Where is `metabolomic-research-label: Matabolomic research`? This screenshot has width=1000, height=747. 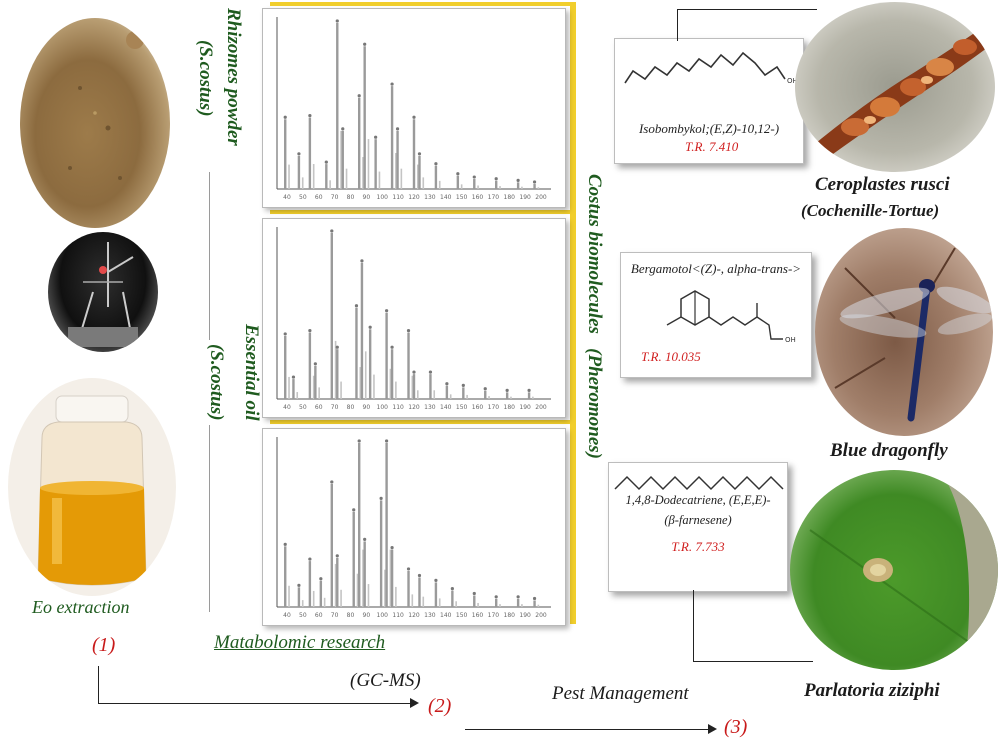
metabolomic-research-label: Matabolomic research is located at coordinates (300, 642).